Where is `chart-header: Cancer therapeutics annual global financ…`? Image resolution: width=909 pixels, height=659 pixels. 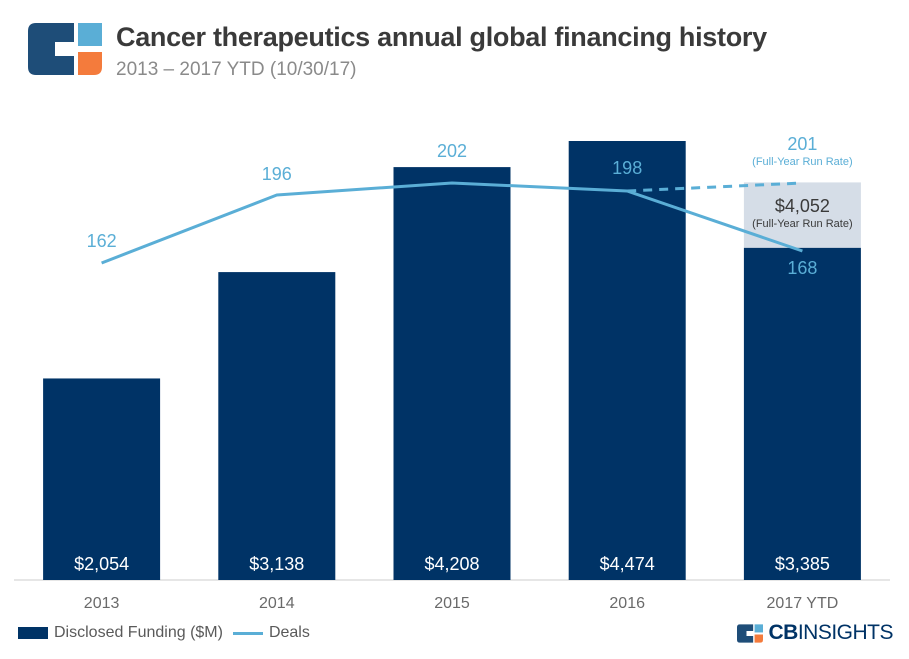 chart-header: Cancer therapeutics annual global financ… is located at coordinates (454, 45).